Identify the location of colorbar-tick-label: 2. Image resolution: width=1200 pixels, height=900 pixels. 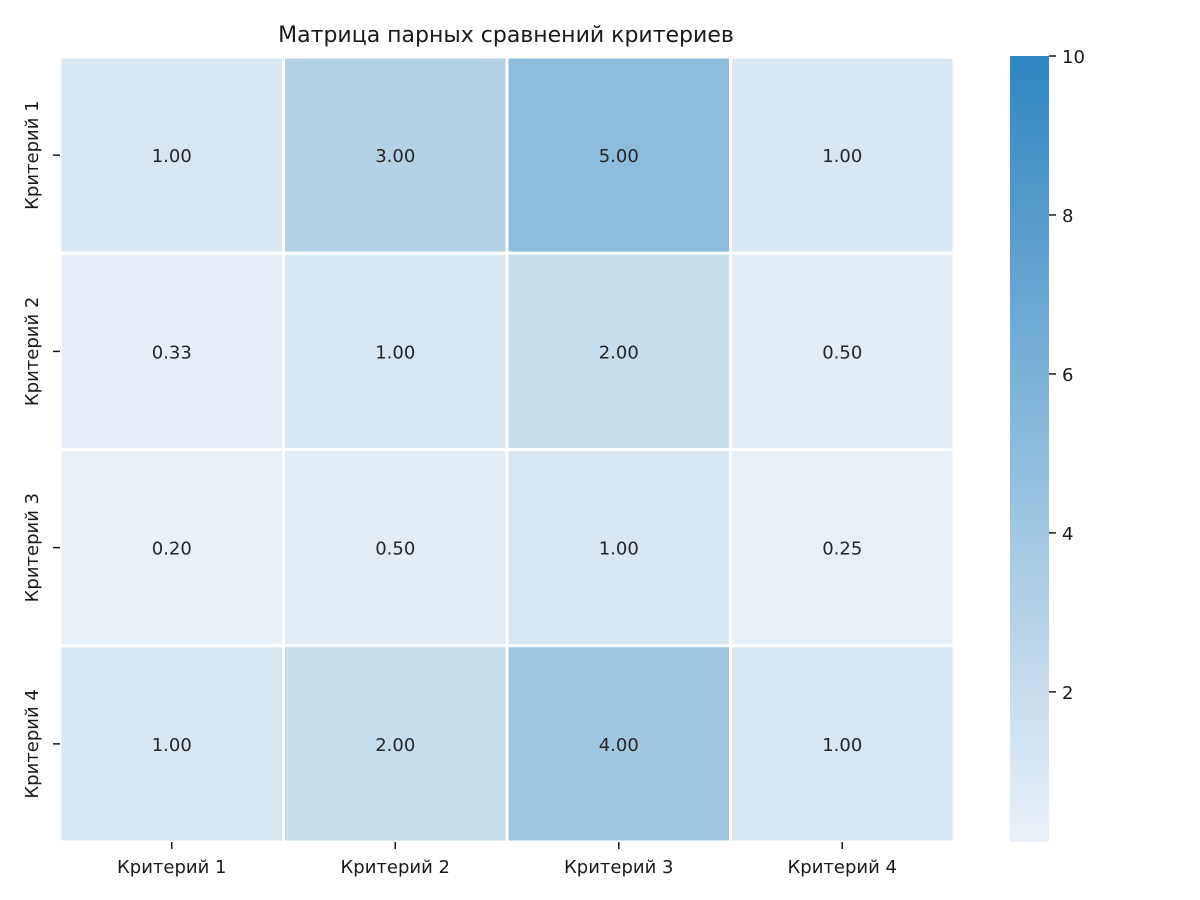
(1067, 693).